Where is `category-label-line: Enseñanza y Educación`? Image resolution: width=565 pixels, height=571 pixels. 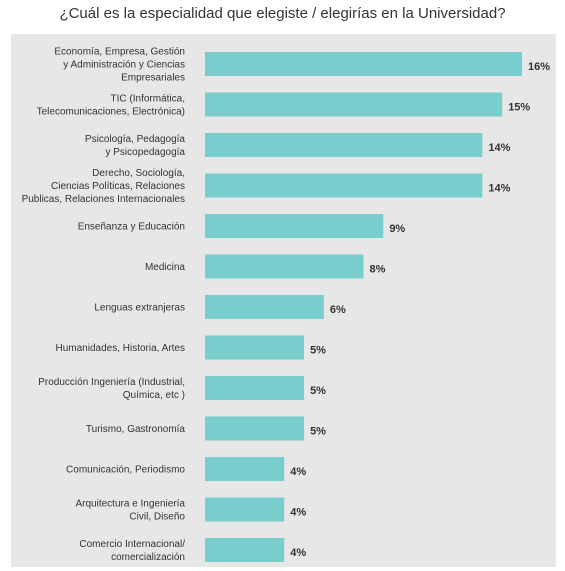
category-label-line: Enseñanza y Educación is located at coordinates (131, 227).